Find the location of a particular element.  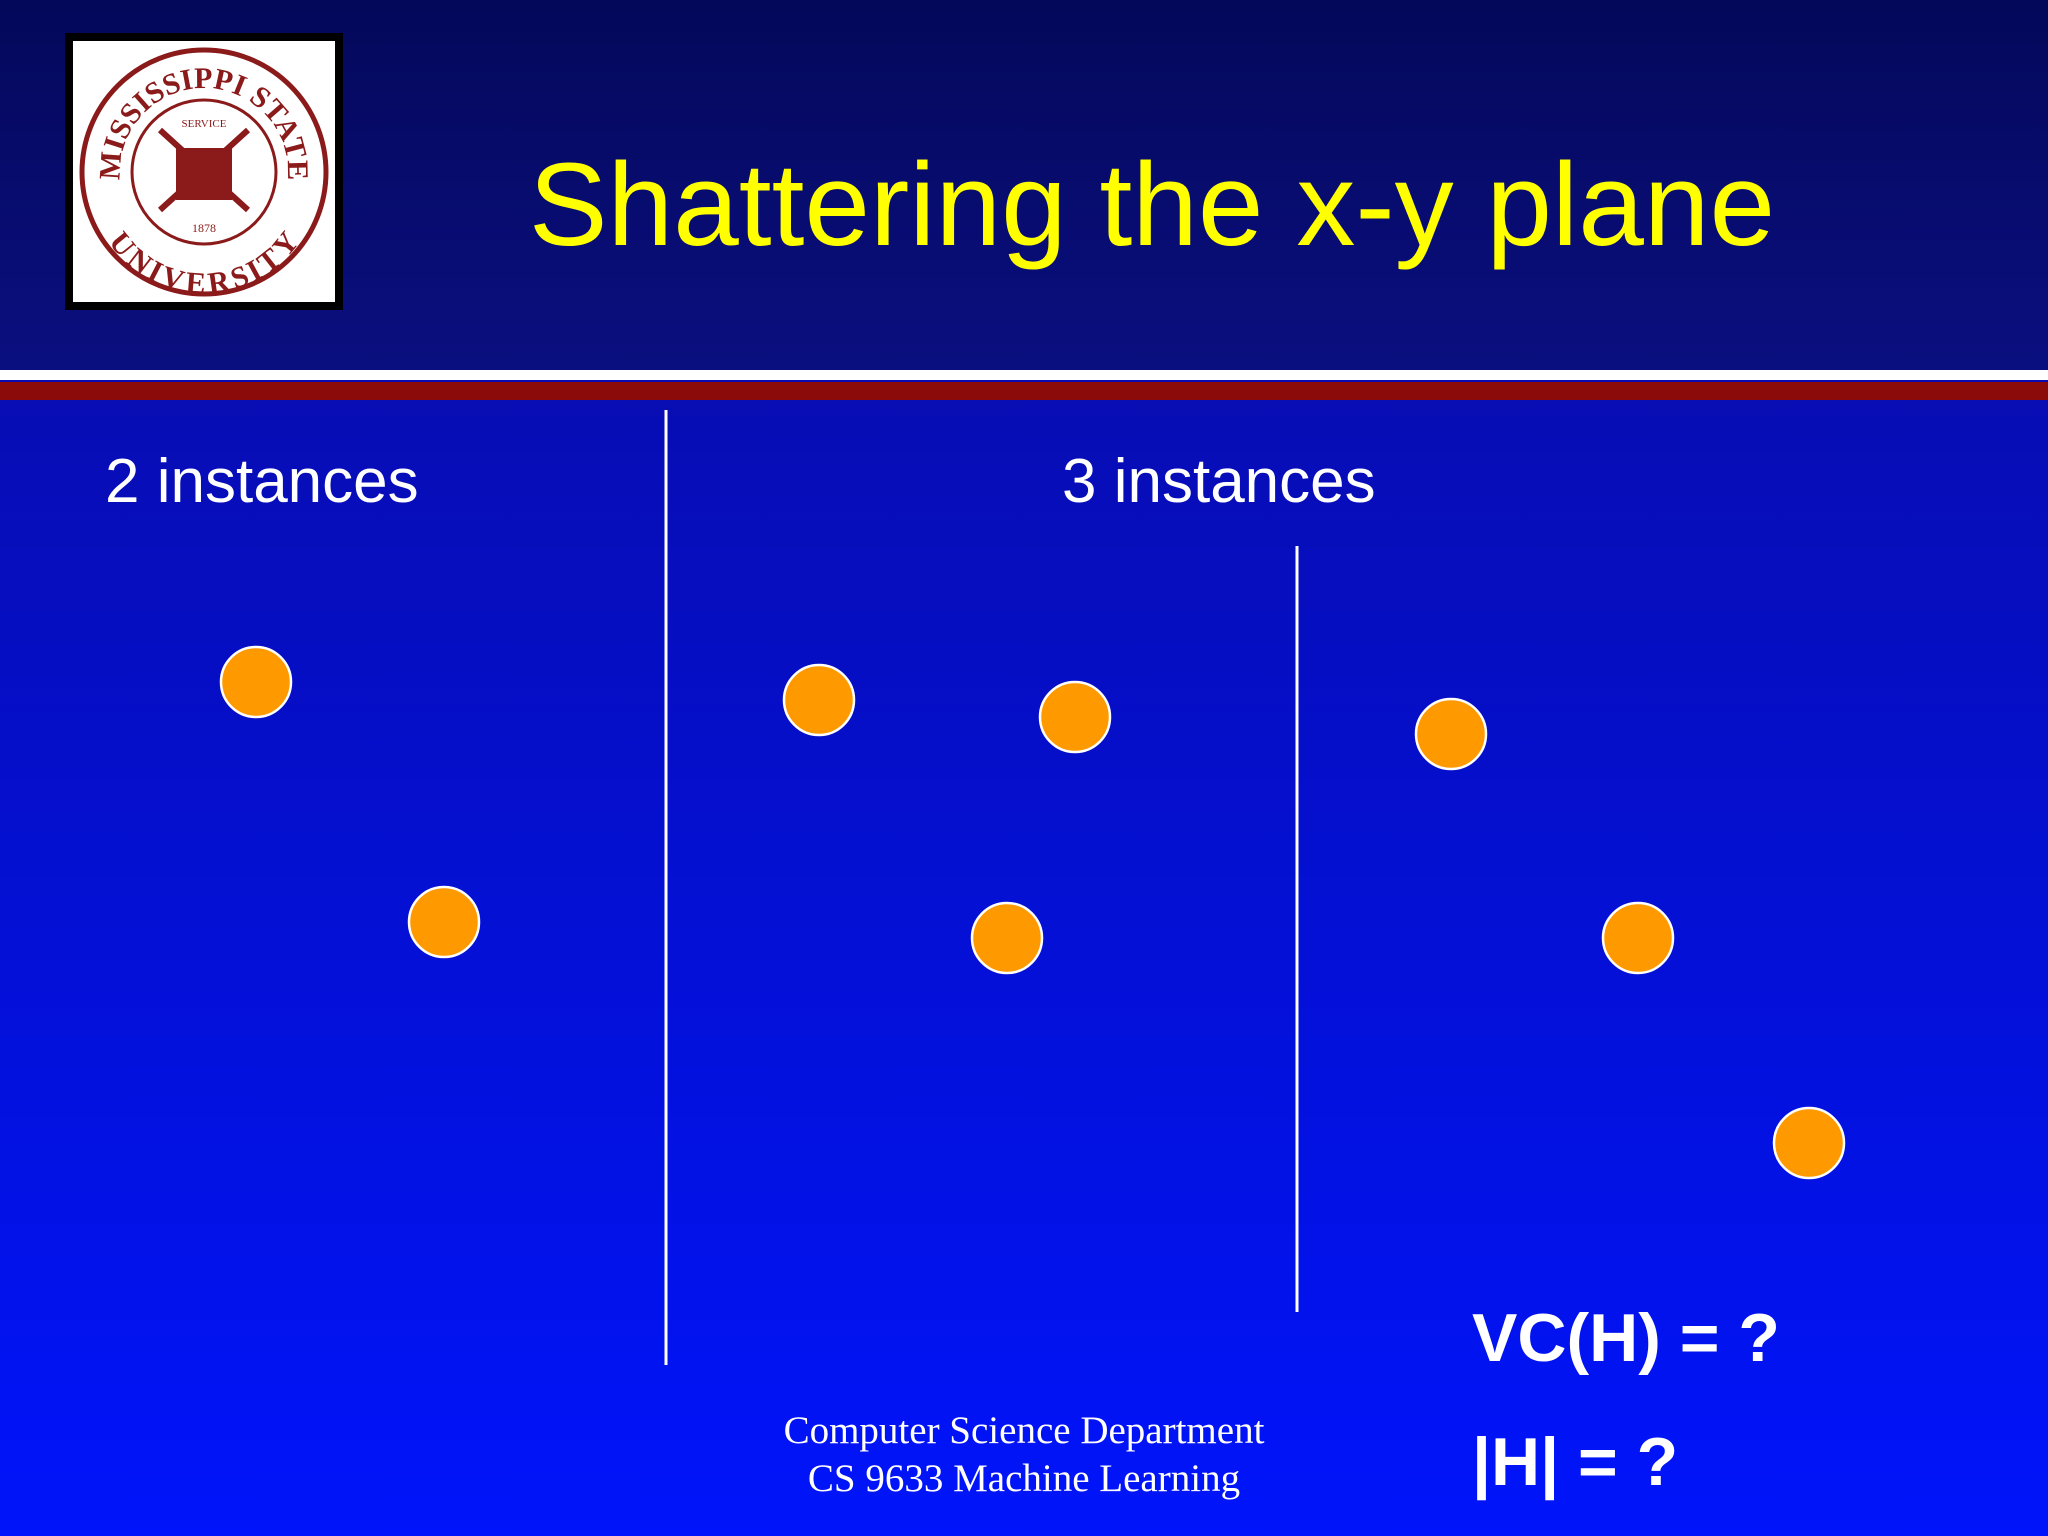

logo-tool is located at coordinates (204, 170).